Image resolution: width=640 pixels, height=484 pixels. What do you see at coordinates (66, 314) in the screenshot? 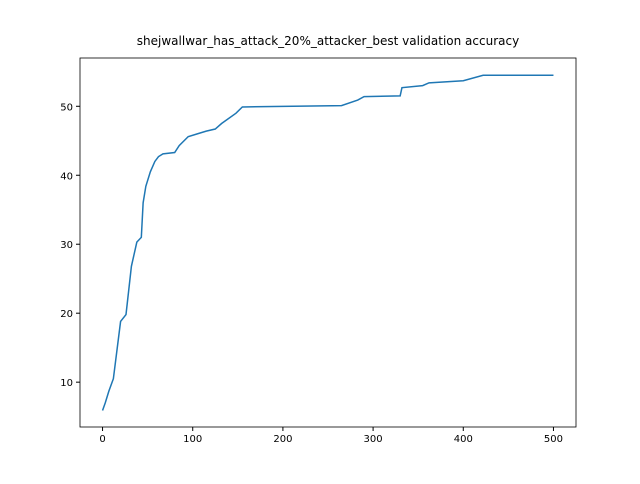
I see `y-tick-label: 20` at bounding box center [66, 314].